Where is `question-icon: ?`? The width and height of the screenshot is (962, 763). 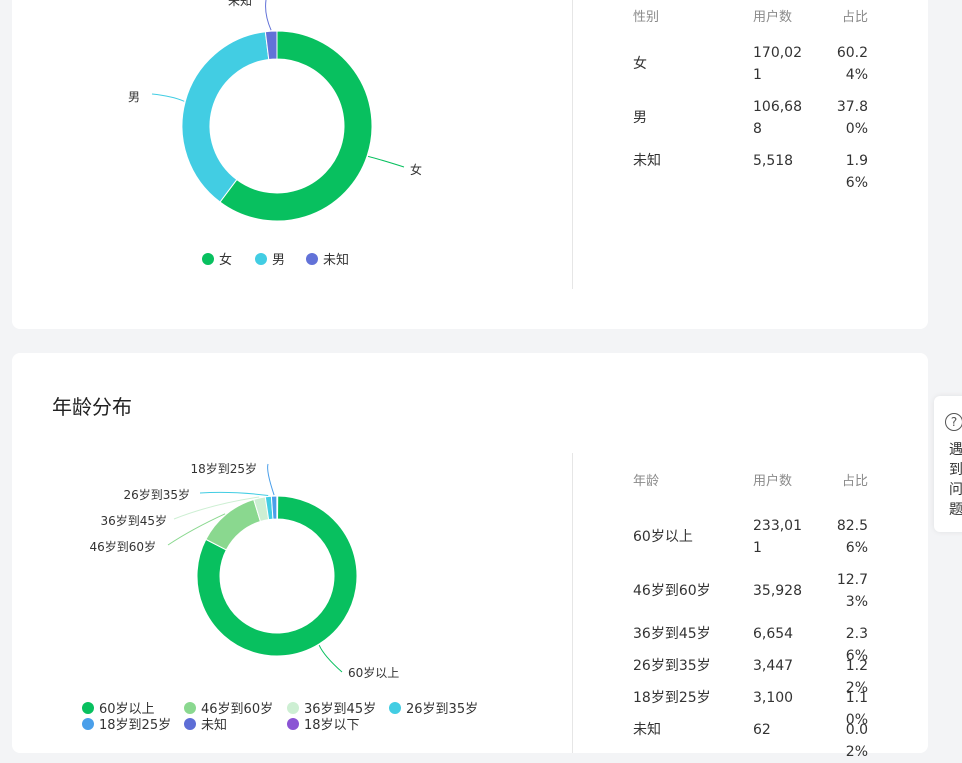 question-icon: ? is located at coordinates (953, 422).